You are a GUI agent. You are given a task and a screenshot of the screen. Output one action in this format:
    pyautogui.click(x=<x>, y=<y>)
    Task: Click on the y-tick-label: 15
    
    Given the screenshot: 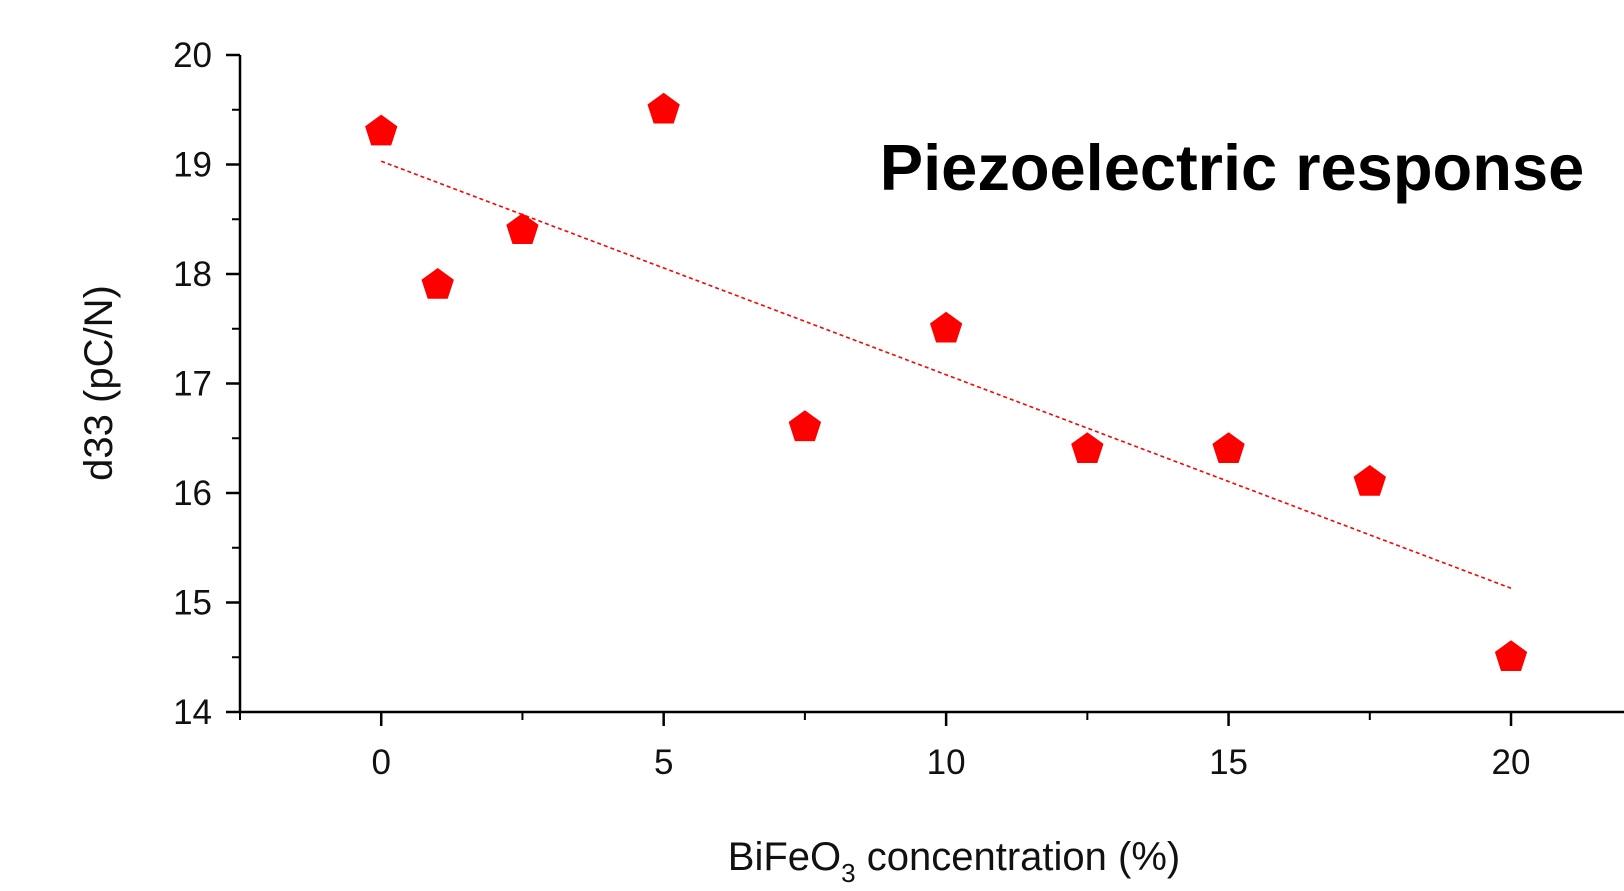 What is the action you would take?
    pyautogui.click(x=192, y=603)
    